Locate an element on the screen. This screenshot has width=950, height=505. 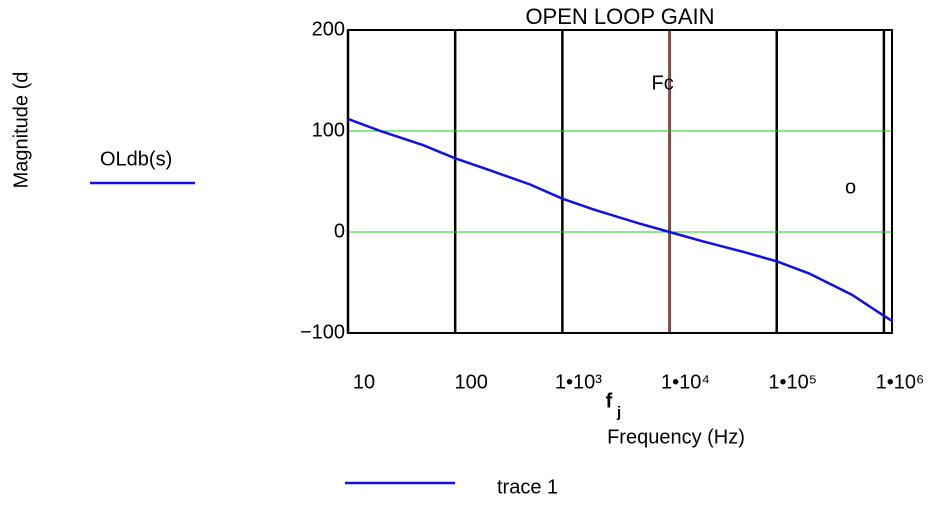
x-variable-subscript: j is located at coordinates (618, 412).